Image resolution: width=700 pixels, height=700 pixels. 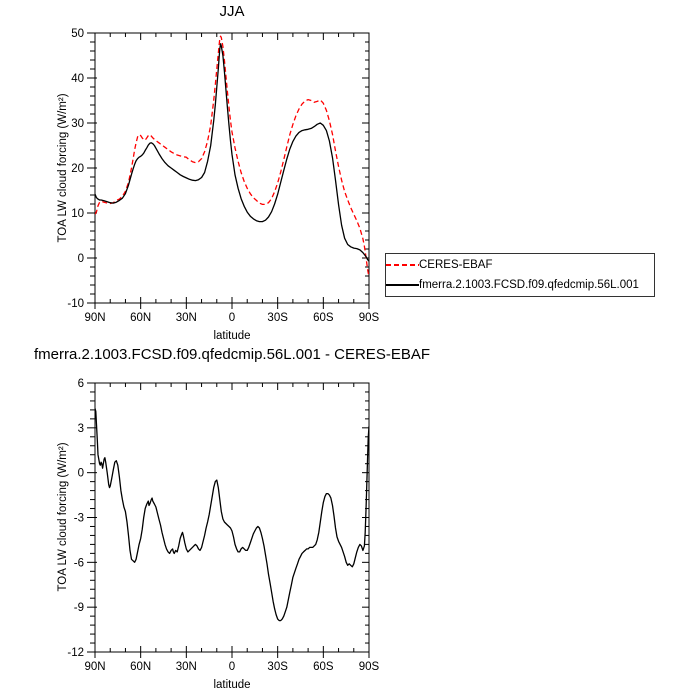 What do you see at coordinates (232, 685) in the screenshot?
I see `bottom-chart-xlabel: latitude` at bounding box center [232, 685].